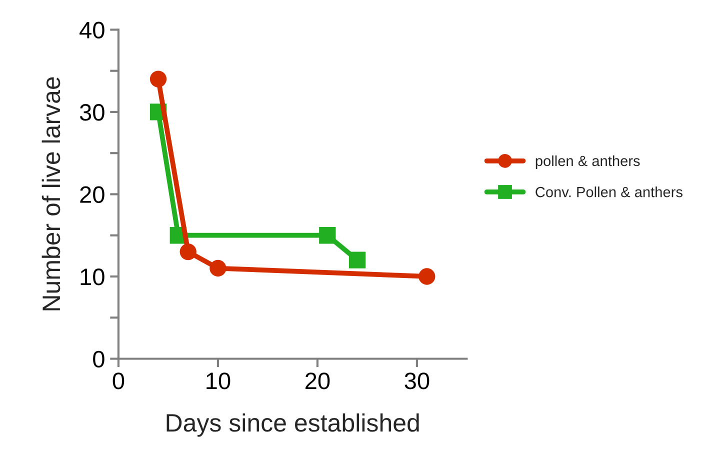 The height and width of the screenshot is (457, 718). I want to click on x-tick-label: 0, so click(118, 381).